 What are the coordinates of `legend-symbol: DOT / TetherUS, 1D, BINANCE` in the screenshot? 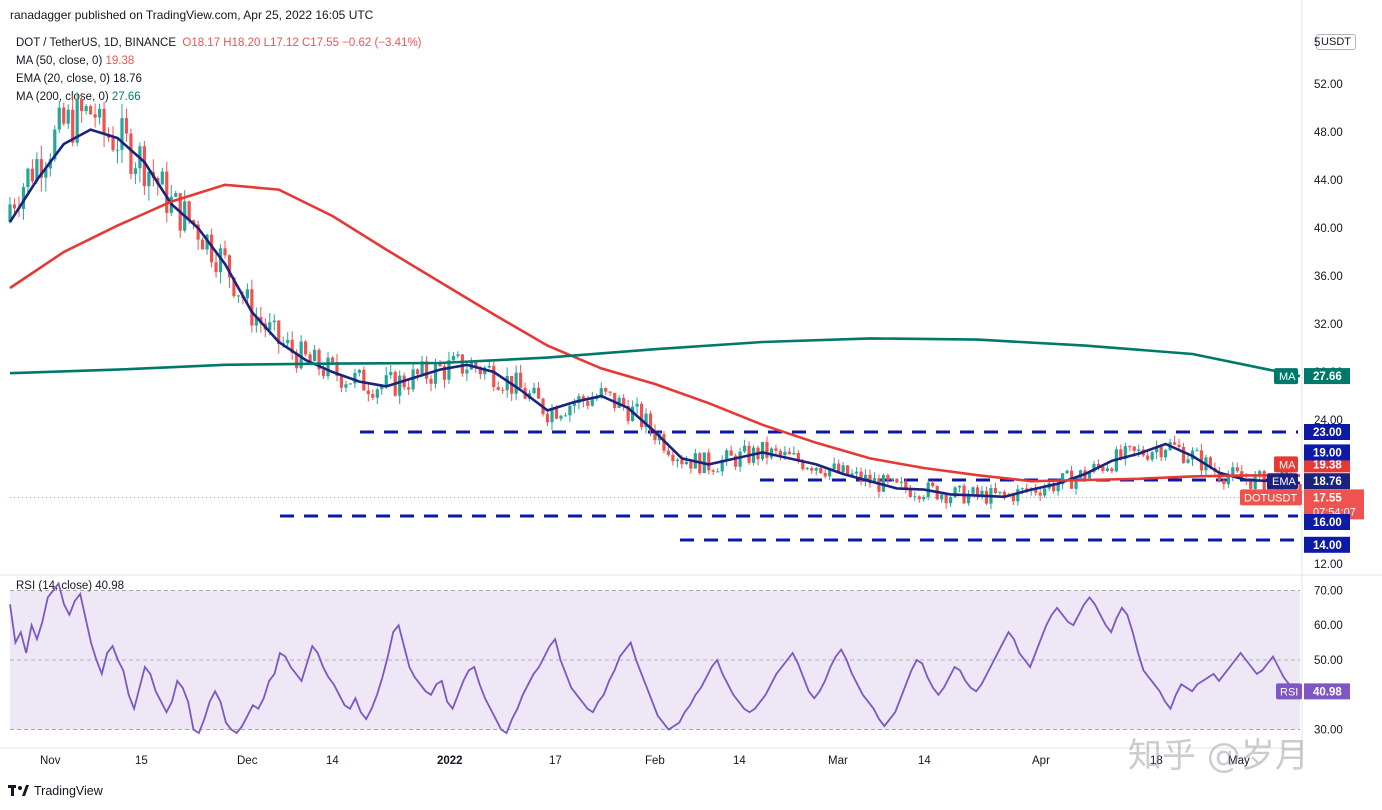 It's located at (96, 43).